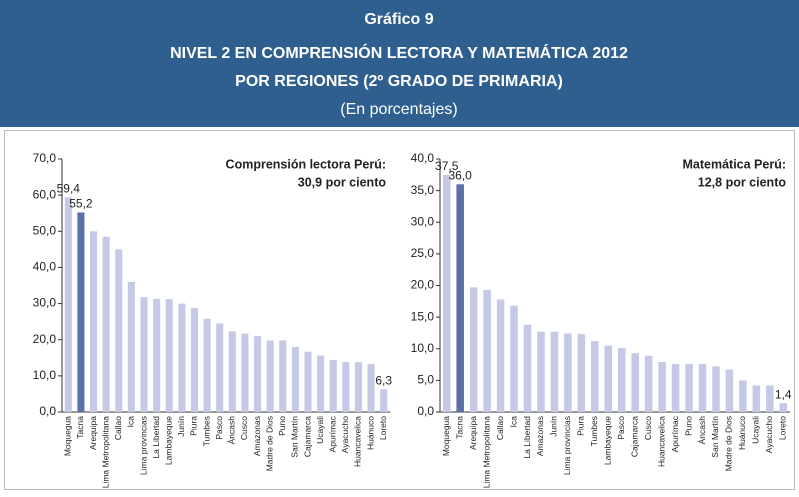 This screenshot has width=799, height=497. Describe the element at coordinates (332, 433) in the screenshot. I see `x-tick-label: Apurímac` at that location.